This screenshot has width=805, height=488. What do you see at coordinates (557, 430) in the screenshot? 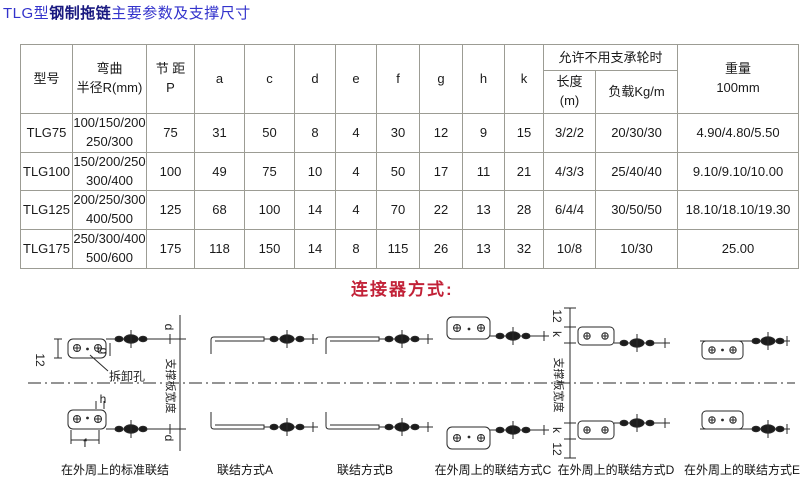
I see `dim-label-k-bottom: k` at bounding box center [557, 430].